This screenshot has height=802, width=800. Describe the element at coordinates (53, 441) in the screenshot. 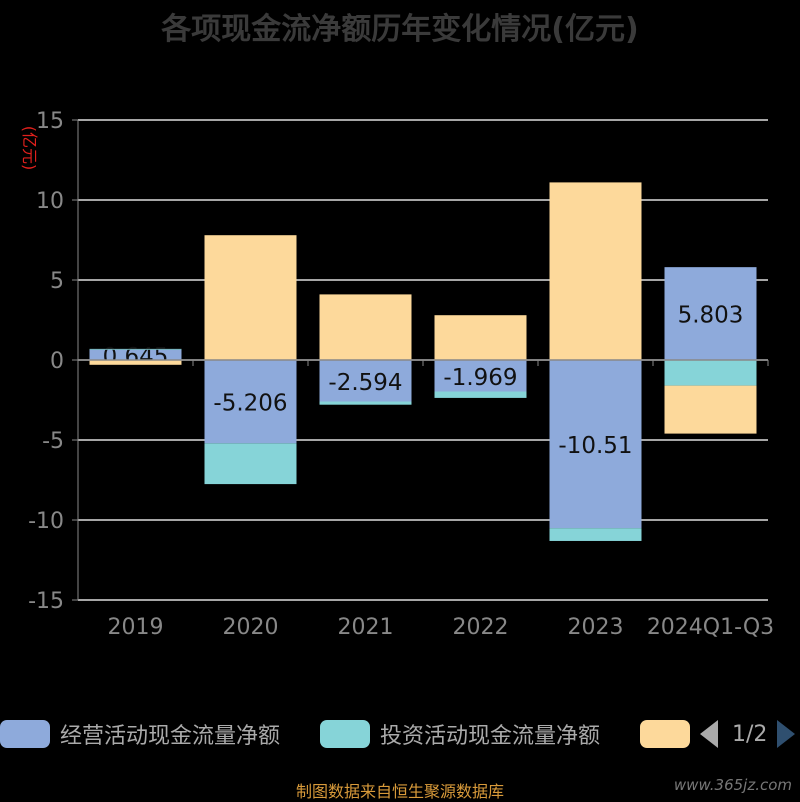

I see `y-tick-label: -5` at that location.